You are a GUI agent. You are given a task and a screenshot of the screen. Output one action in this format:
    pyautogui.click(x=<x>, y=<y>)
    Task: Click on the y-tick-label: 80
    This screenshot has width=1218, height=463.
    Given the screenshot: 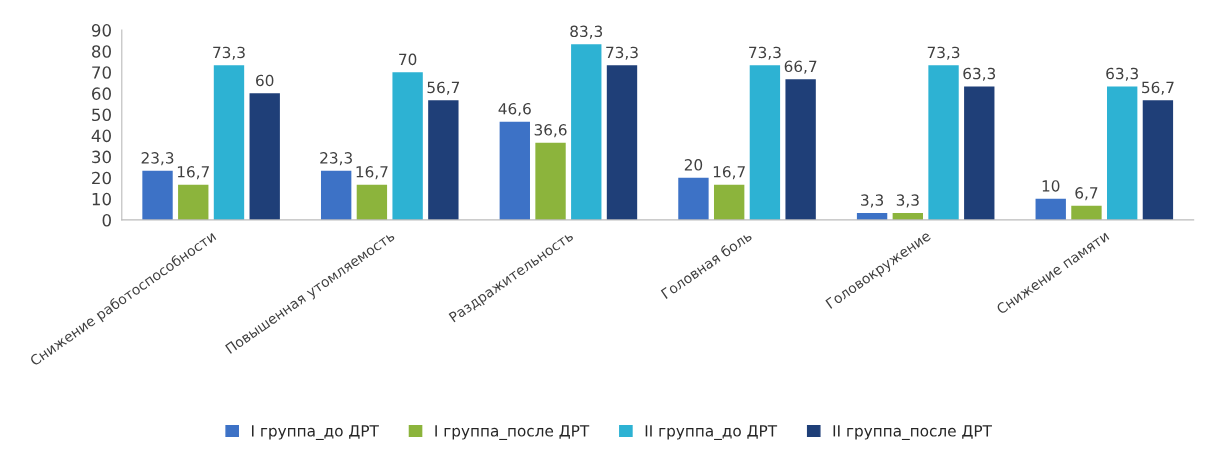 What is the action you would take?
    pyautogui.click(x=101, y=51)
    